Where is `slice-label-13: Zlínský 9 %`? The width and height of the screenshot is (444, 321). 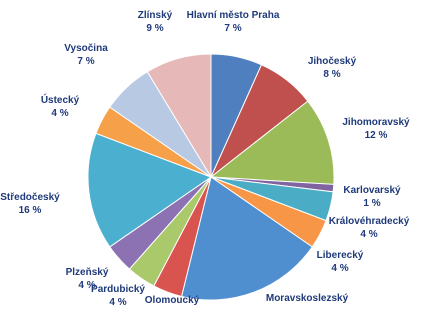 slice-label-13: Zlínský 9 % is located at coordinates (155, 22).